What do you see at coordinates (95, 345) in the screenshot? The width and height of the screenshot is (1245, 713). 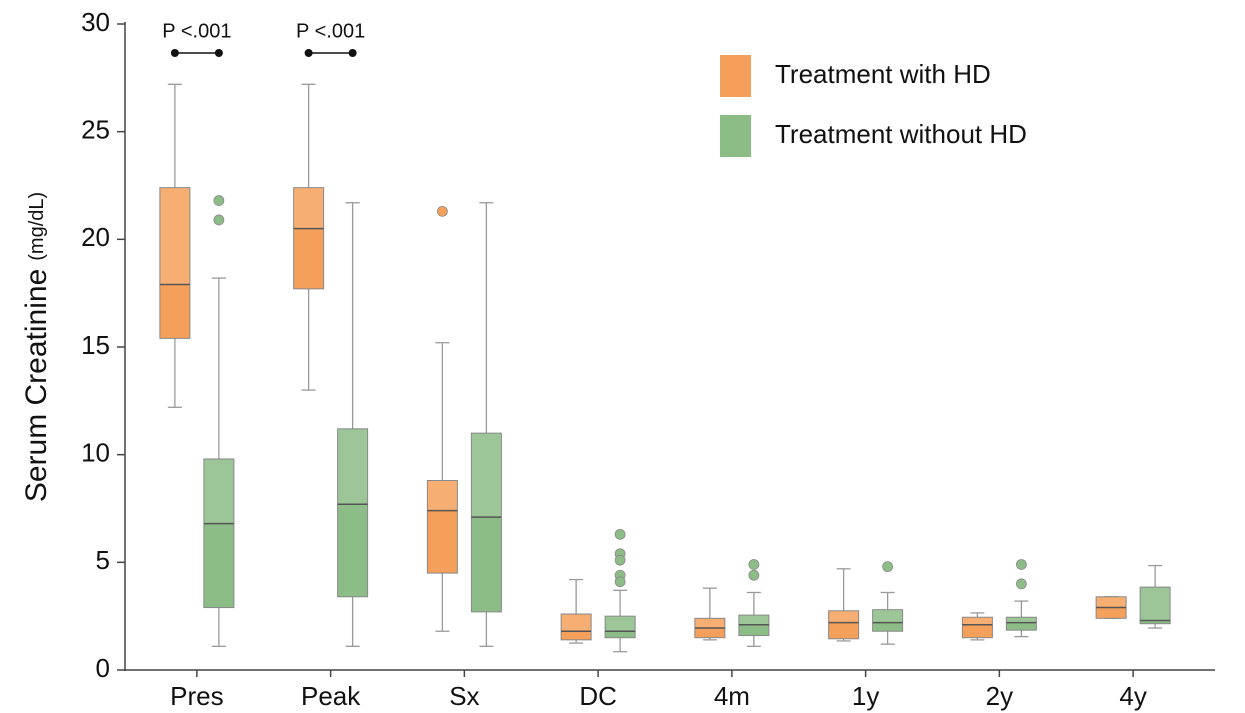 I see `y-tick-label: 15` at bounding box center [95, 345].